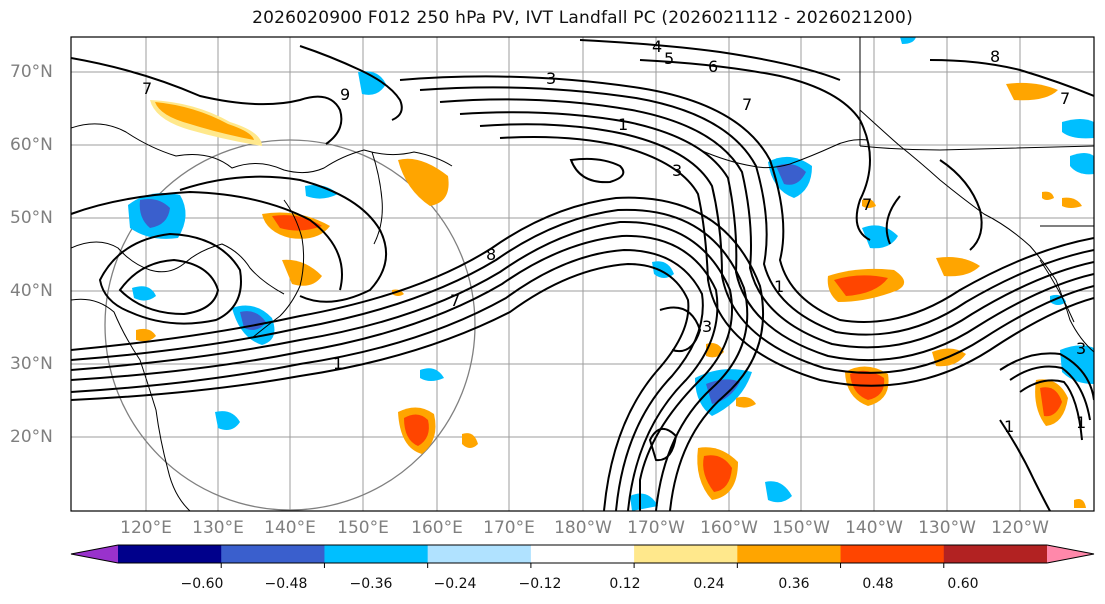 Image resolution: width=1105 pixels, height=604 pixels. Describe the element at coordinates (729, 528) in the screenshot. I see `lon-label: 160°W` at that location.